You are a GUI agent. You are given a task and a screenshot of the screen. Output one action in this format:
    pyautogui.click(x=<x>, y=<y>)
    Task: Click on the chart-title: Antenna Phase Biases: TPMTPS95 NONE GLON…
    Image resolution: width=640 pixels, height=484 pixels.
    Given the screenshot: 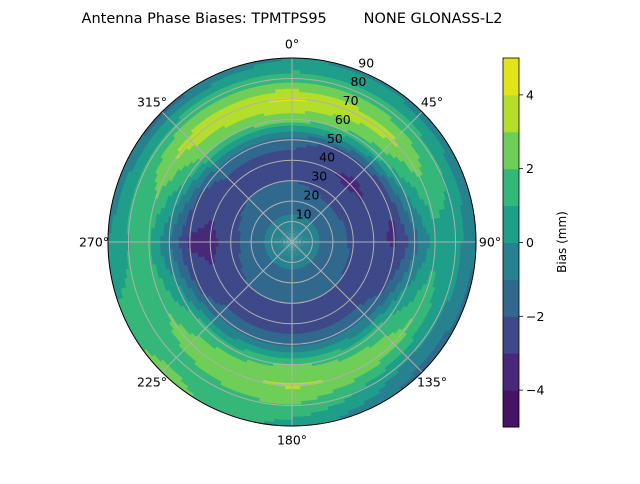 What is the action you would take?
    pyautogui.click(x=292, y=19)
    